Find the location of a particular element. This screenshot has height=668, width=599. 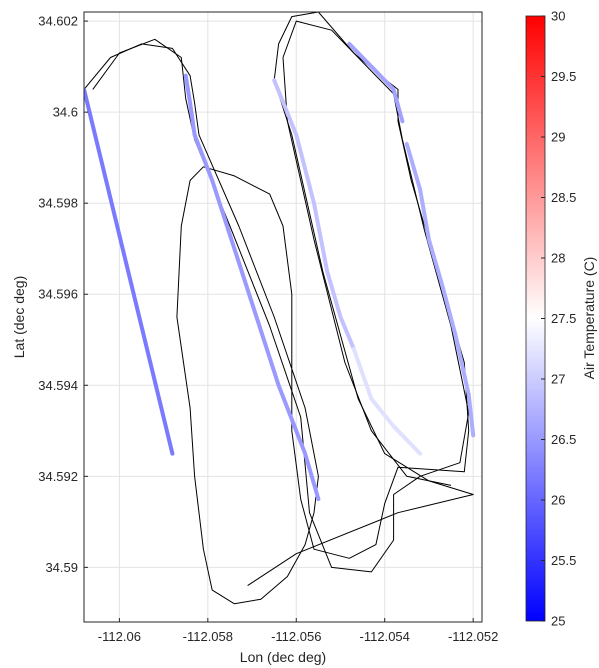

x-tick-label: -112.058 is located at coordinates (208, 636).